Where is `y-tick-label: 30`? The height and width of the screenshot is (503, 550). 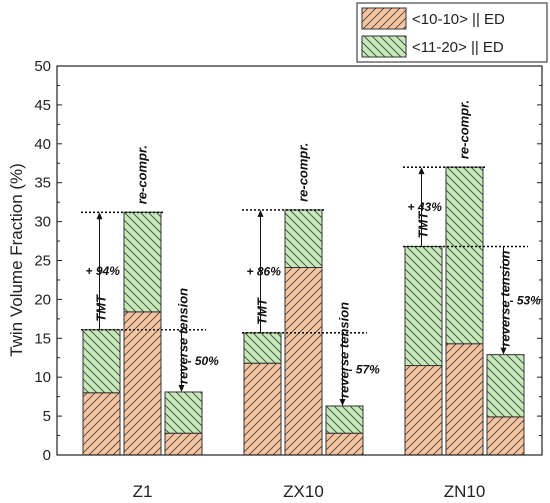 y-tick-label: 30 is located at coordinates (42, 222).